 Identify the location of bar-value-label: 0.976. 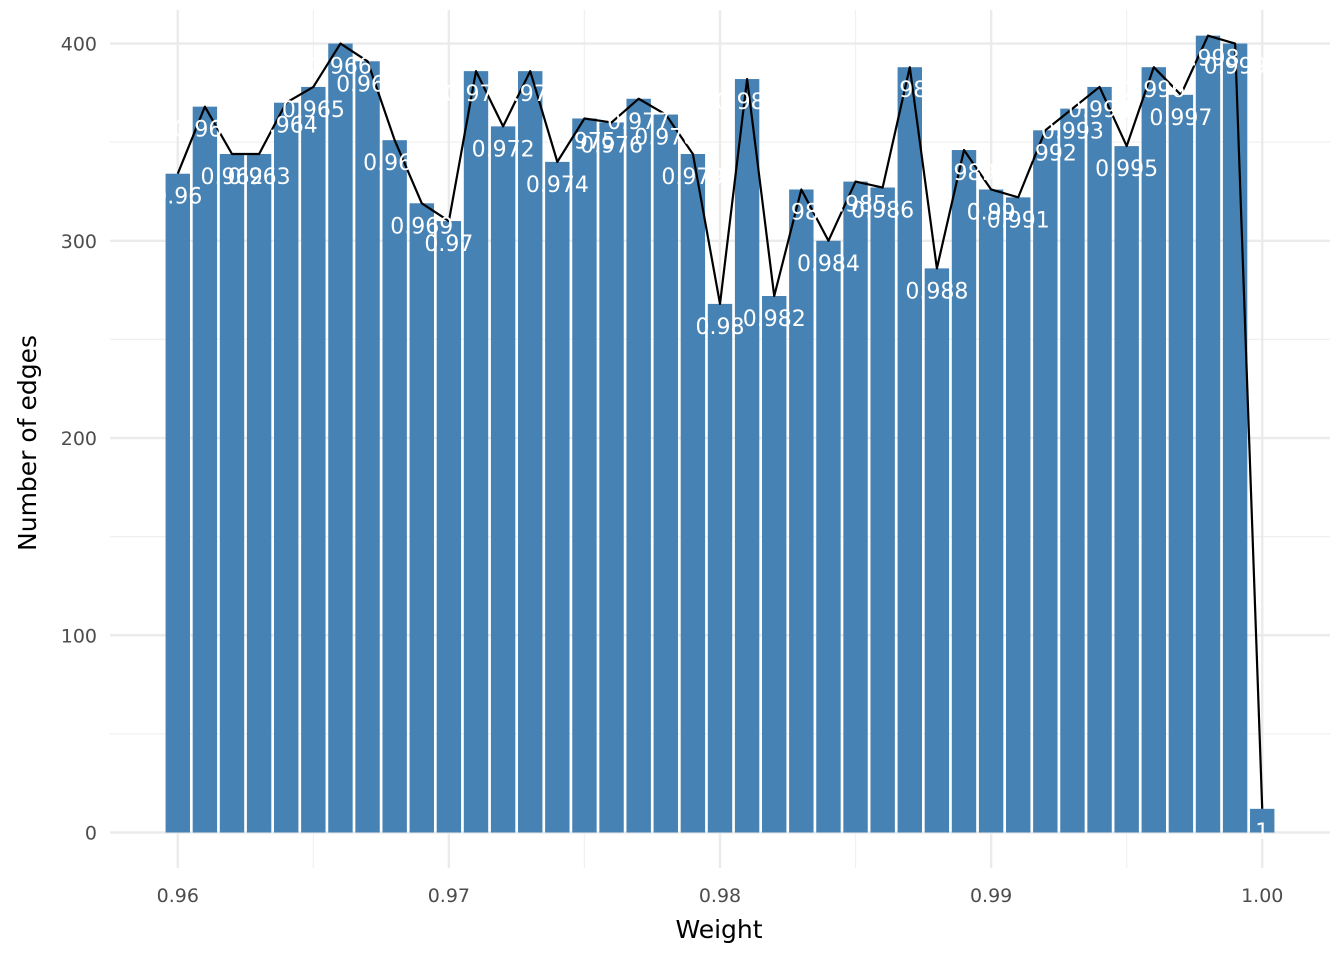
(611, 145).